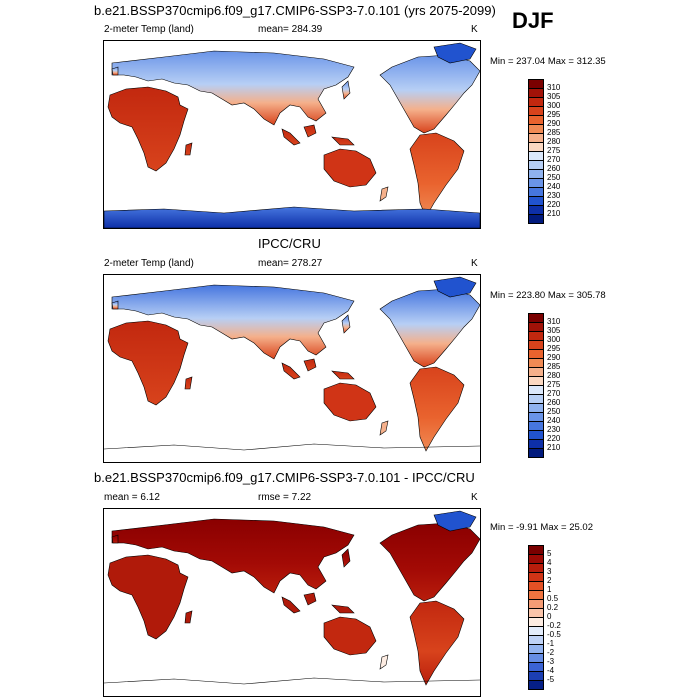 This screenshot has width=700, height=700. Describe the element at coordinates (551, 661) in the screenshot. I see `labelbar-label: -3` at that location.